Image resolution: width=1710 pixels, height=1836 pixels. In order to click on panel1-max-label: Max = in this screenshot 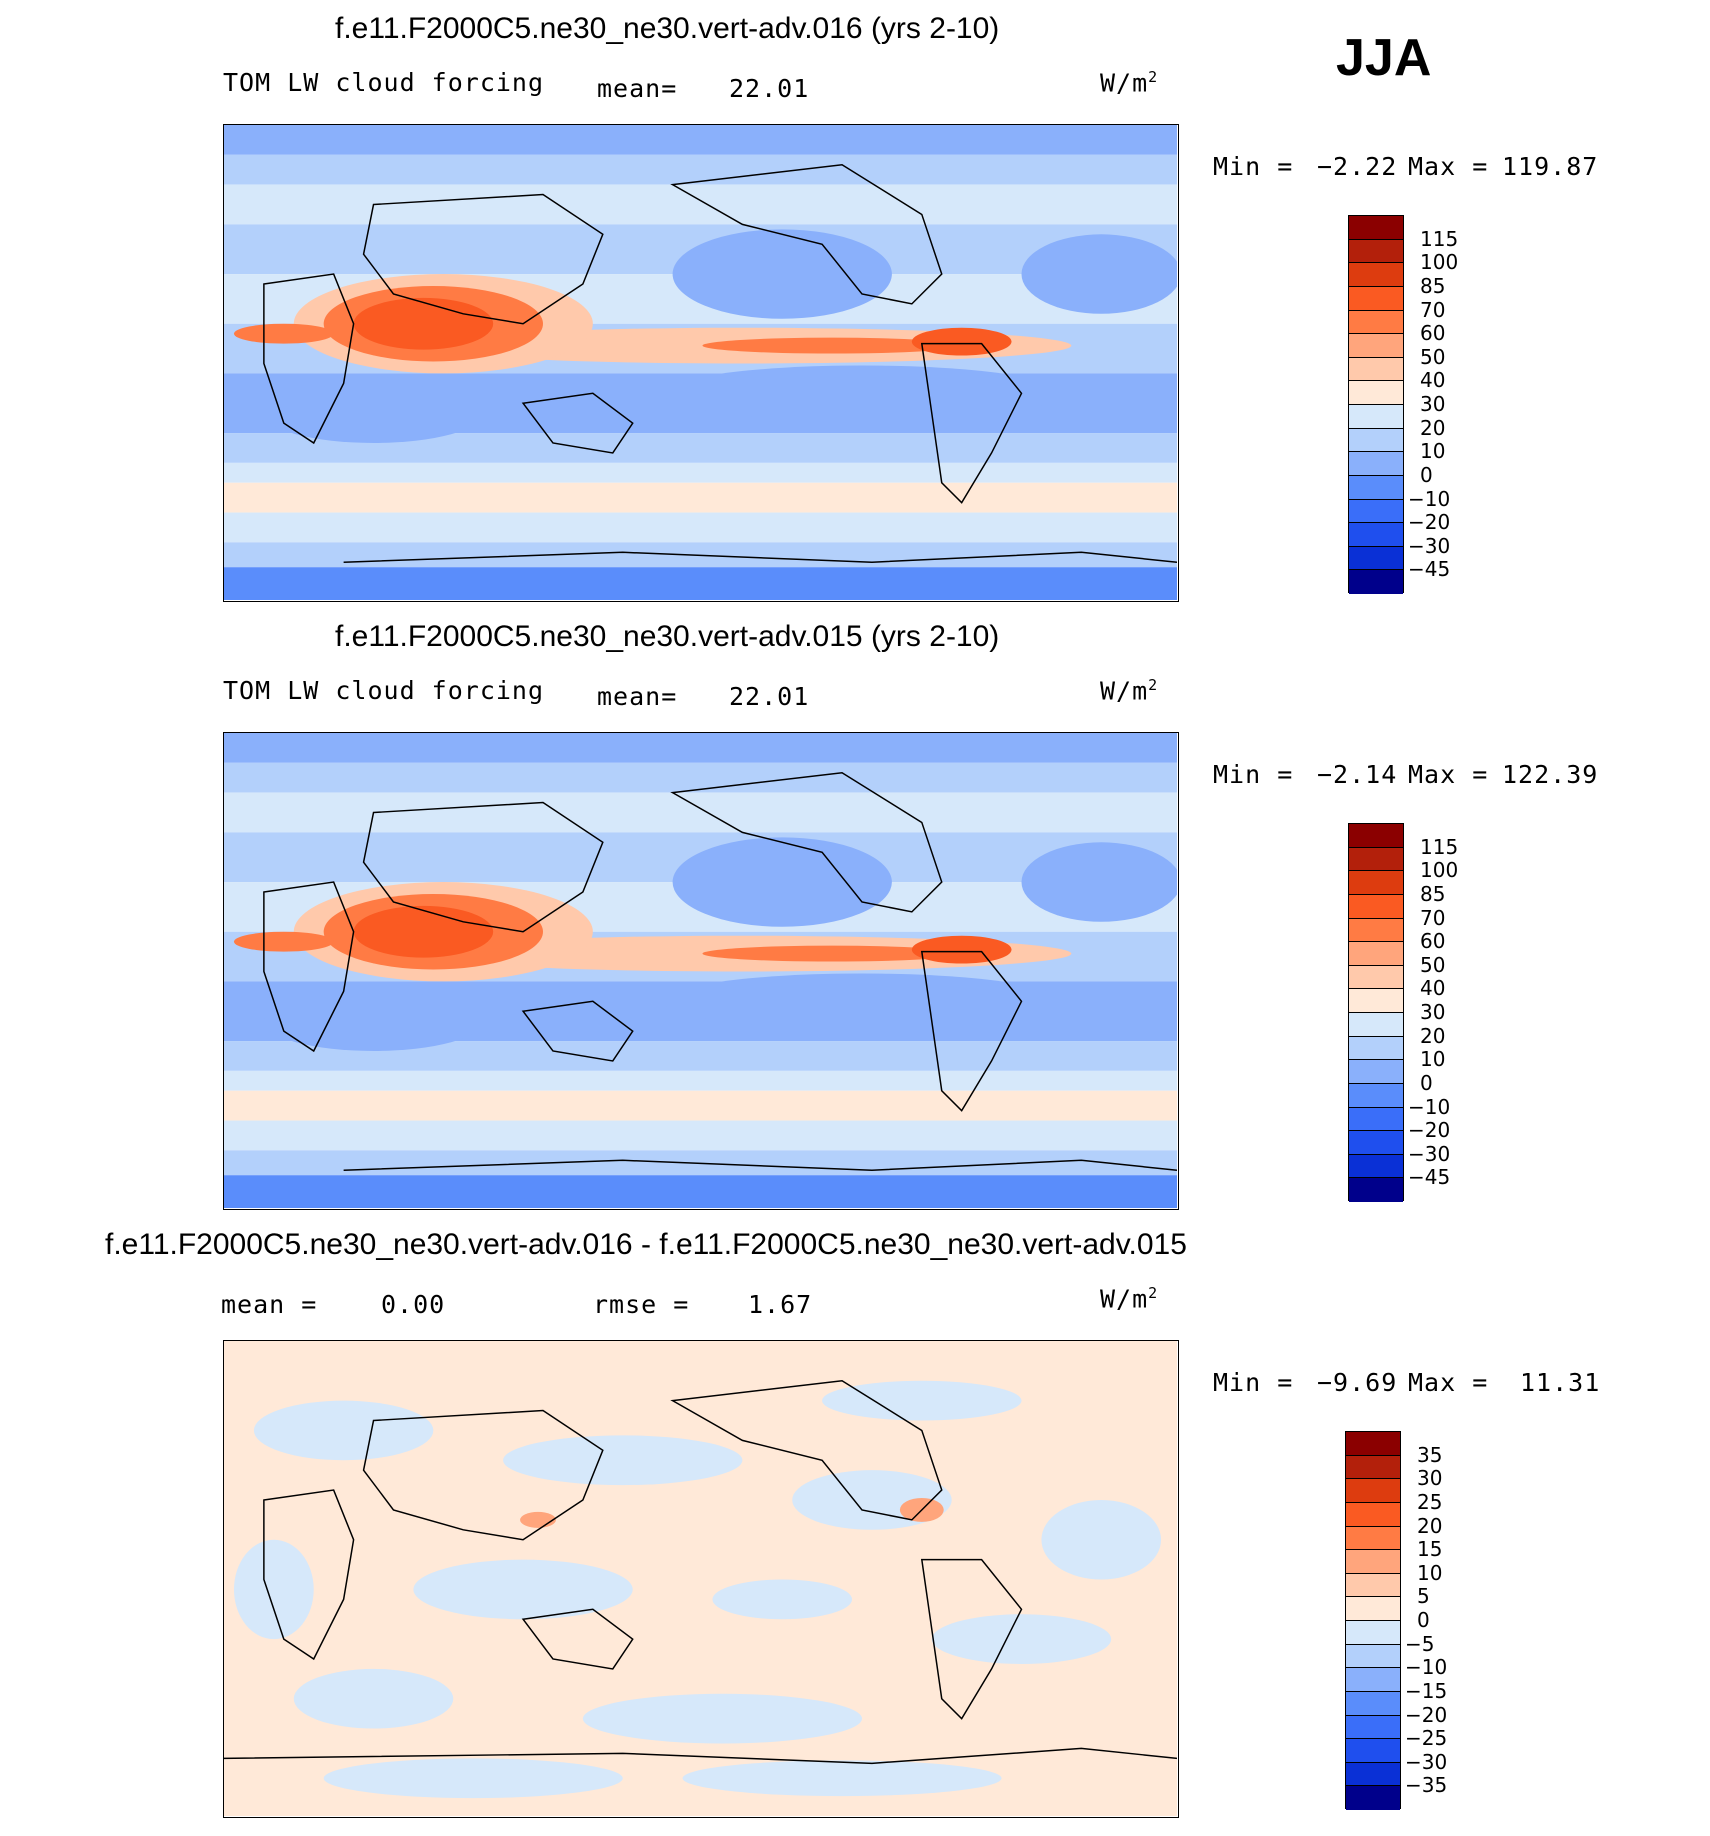, I will do `click(1448, 166)`.